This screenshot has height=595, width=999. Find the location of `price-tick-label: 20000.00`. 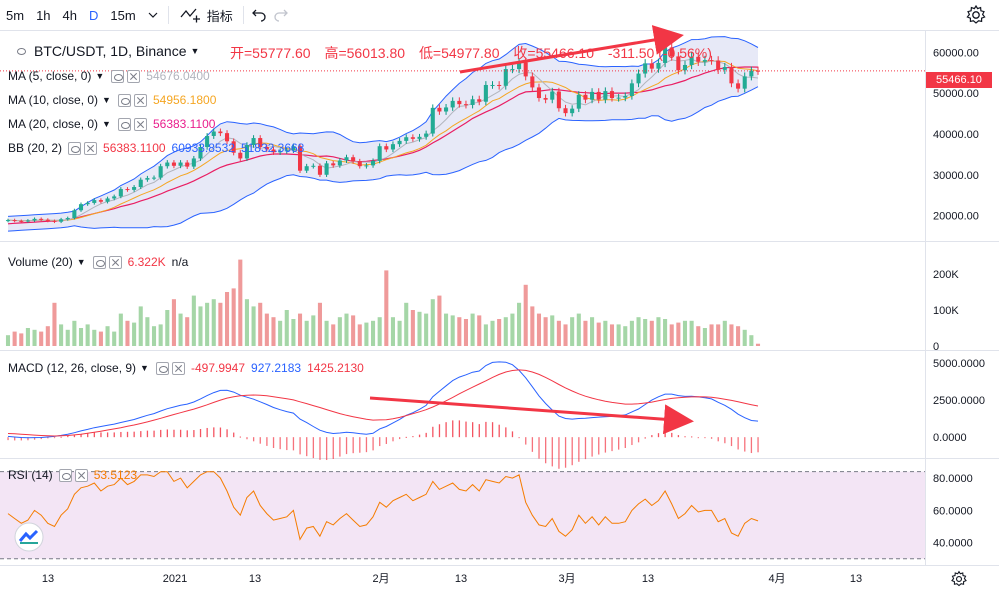

price-tick-label: 20000.00 is located at coordinates (956, 217).